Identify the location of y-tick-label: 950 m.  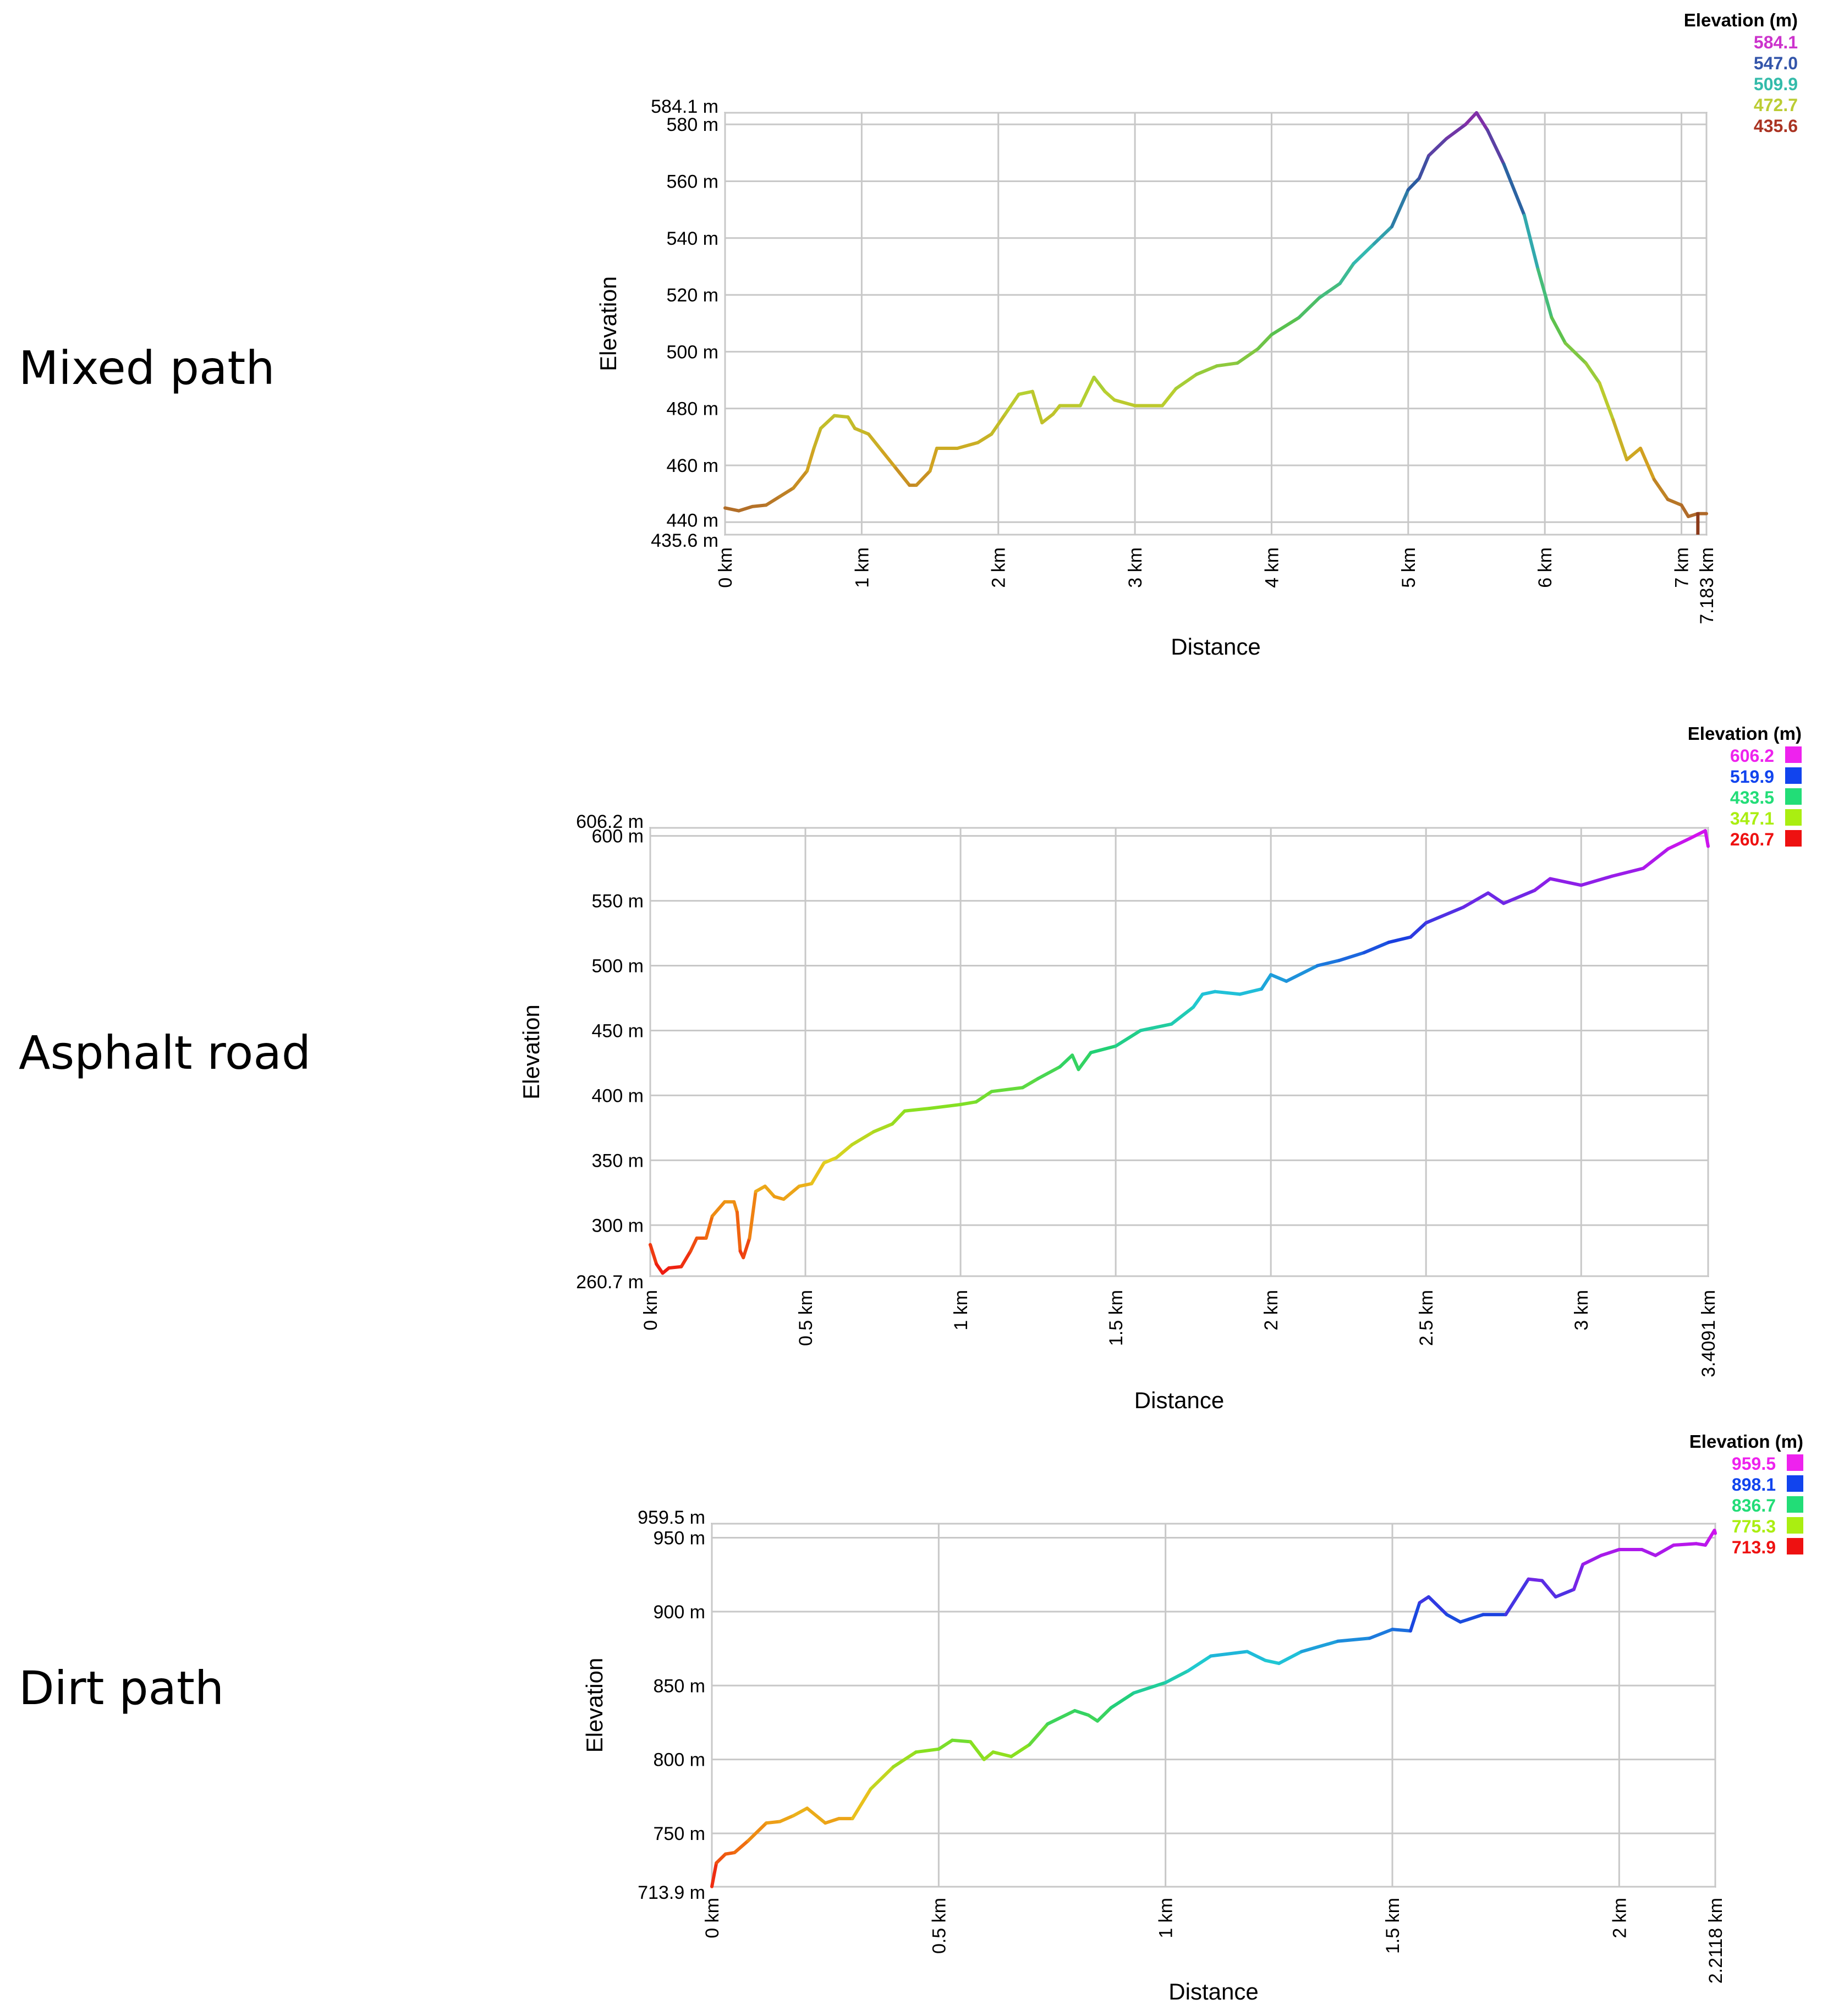
(680, 1538).